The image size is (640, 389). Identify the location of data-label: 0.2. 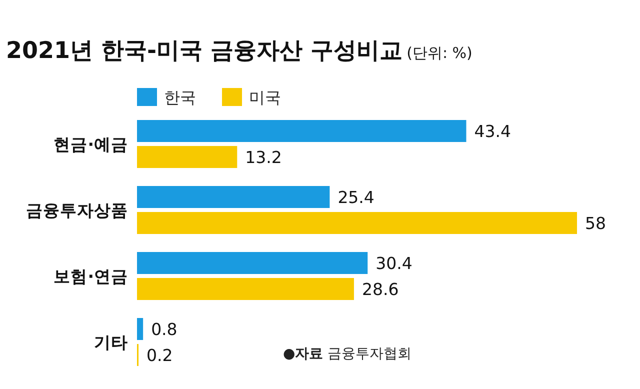
(159, 355).